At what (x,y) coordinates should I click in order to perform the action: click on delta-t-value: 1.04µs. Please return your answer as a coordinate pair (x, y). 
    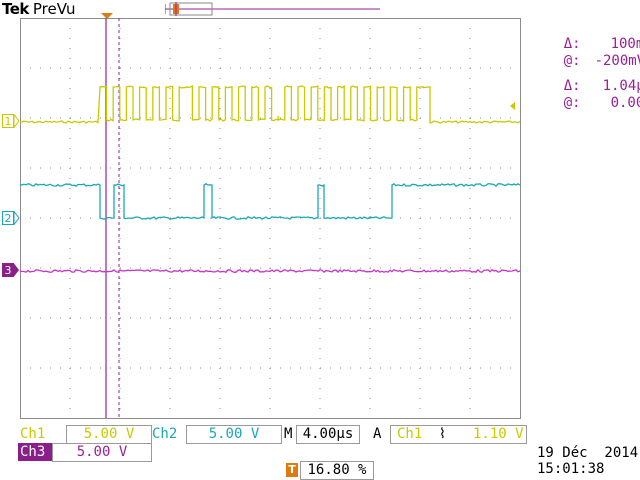
    Looking at the image, I should click on (621, 86).